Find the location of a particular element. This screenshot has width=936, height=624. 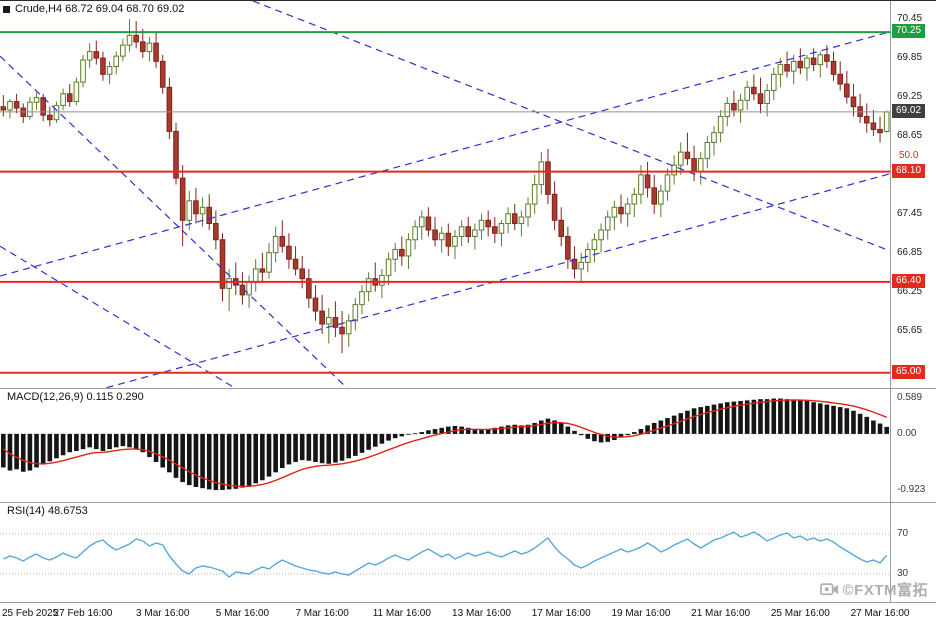

chart-icon is located at coordinates (6, 9).